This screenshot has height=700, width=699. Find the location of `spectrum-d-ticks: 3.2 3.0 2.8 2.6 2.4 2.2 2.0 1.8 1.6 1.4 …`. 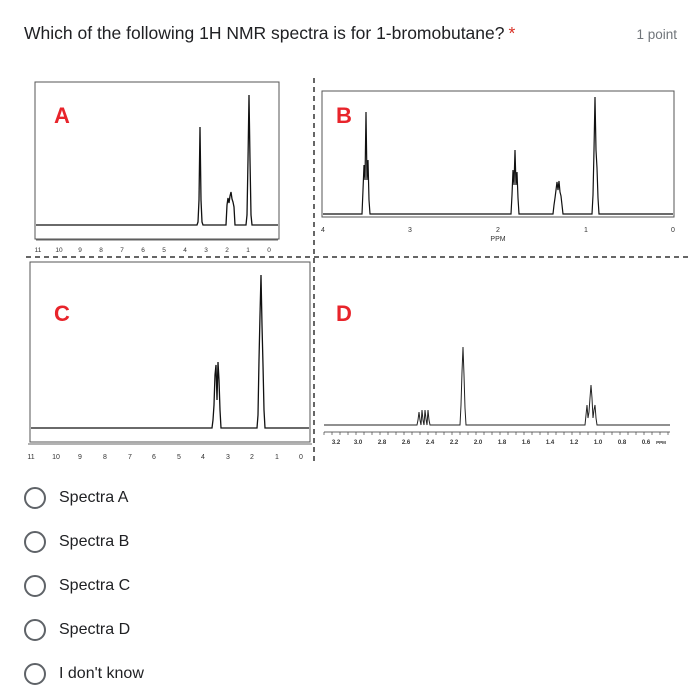

spectrum-d-ticks: 3.2 3.0 2.8 2.6 2.4 2.2 2.0 1.8 1.6 1.4 … is located at coordinates (499, 443).